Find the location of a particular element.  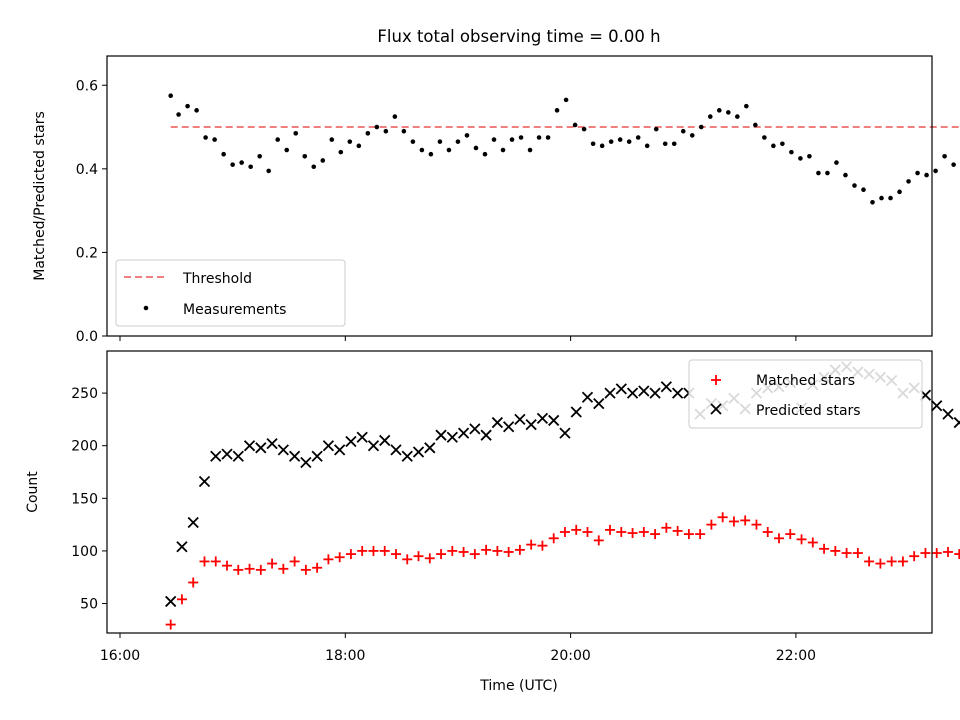

top-legend-box is located at coordinates (230, 293).